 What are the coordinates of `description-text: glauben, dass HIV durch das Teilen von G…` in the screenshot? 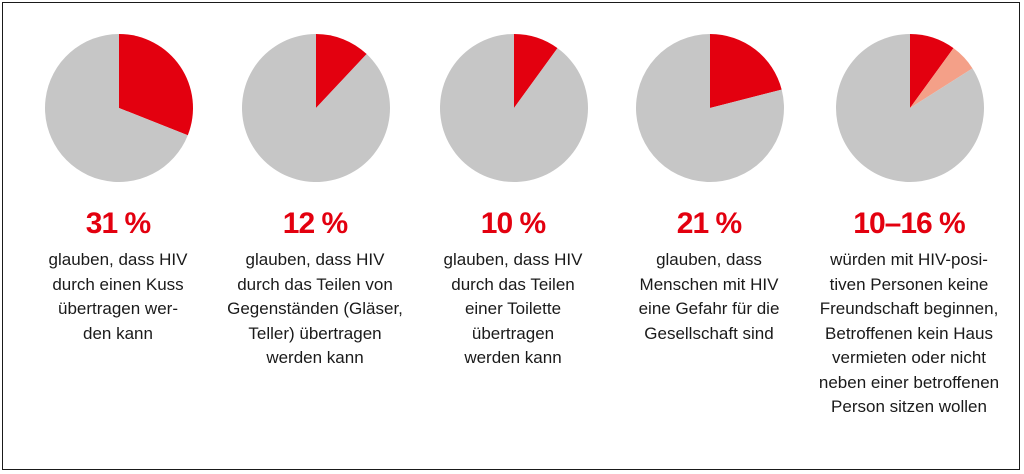 It's located at (315, 308).